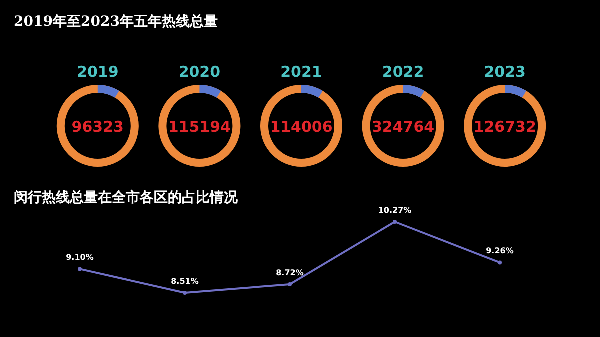 The width and height of the screenshot is (600, 337). I want to click on text: 2019年至2023年五年热线总量, so click(116, 22).